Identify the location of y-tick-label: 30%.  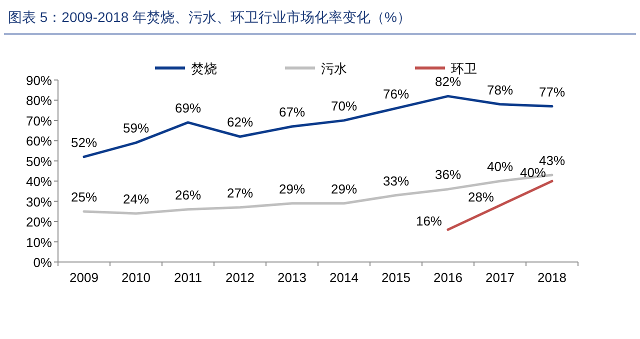
(39, 202).